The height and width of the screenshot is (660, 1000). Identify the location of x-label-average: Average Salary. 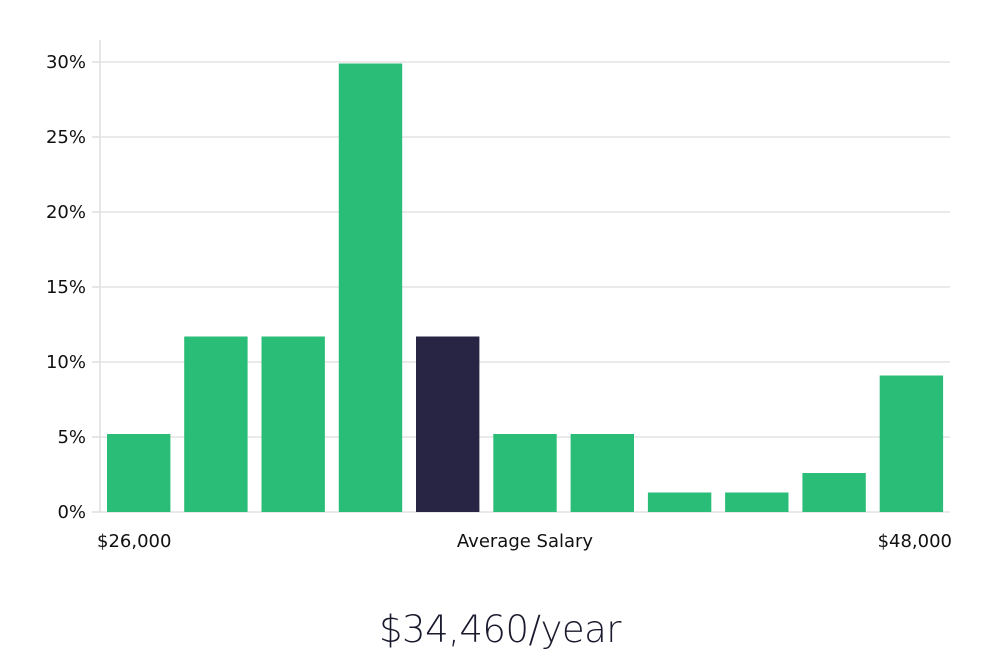
(525, 541).